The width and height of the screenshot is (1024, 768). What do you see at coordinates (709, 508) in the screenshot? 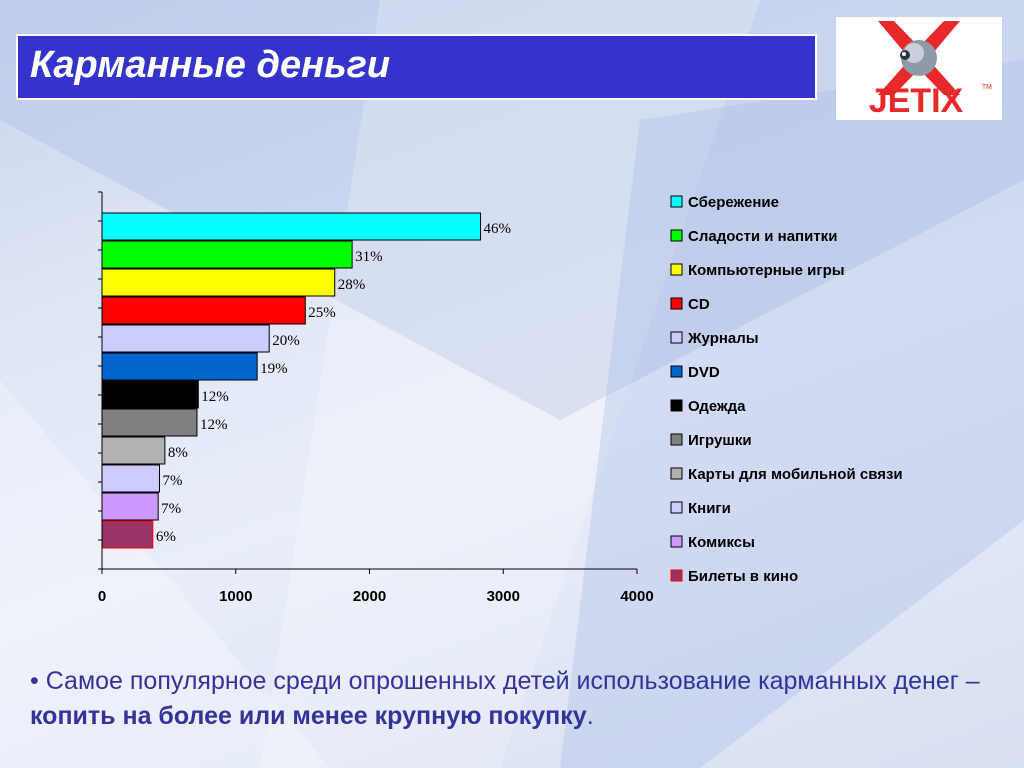
I see `legend-label-10: Книги` at bounding box center [709, 508].